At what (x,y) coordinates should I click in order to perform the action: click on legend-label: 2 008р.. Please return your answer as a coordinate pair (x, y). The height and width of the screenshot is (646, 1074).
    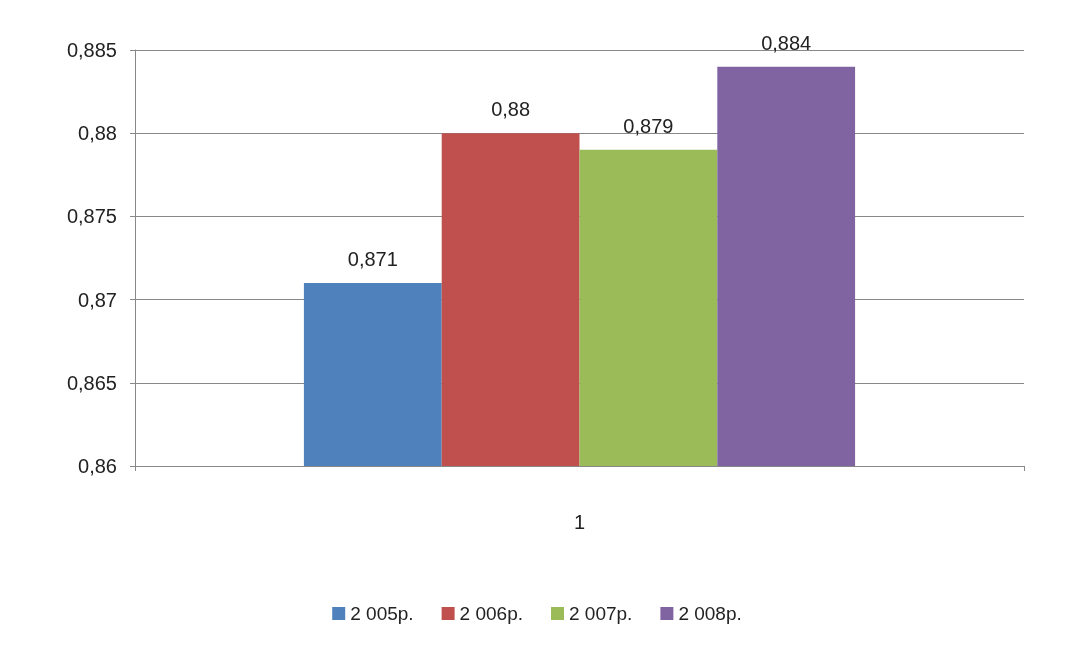
    Looking at the image, I should click on (710, 613).